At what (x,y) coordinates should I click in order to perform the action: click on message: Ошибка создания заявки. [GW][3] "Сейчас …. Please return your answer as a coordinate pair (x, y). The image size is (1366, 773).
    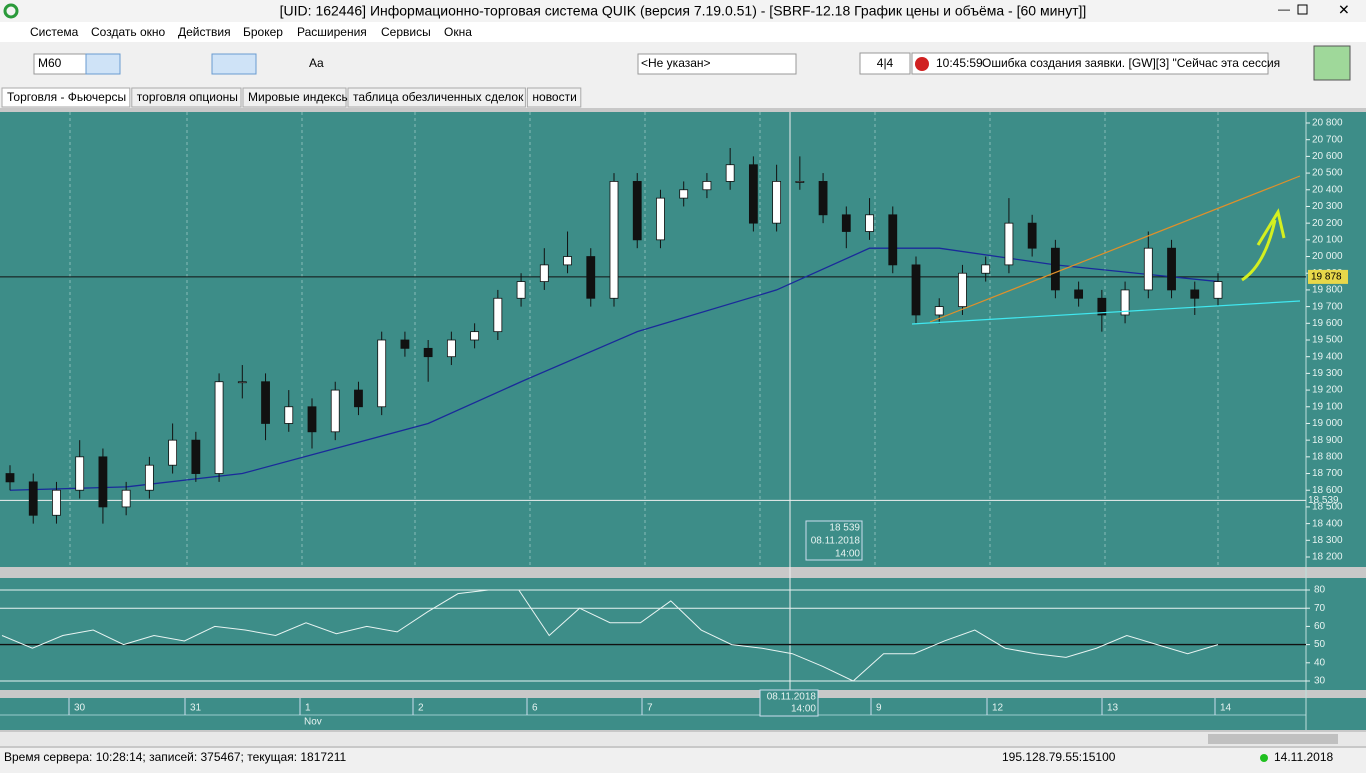
    Looking at the image, I should click on (1131, 63).